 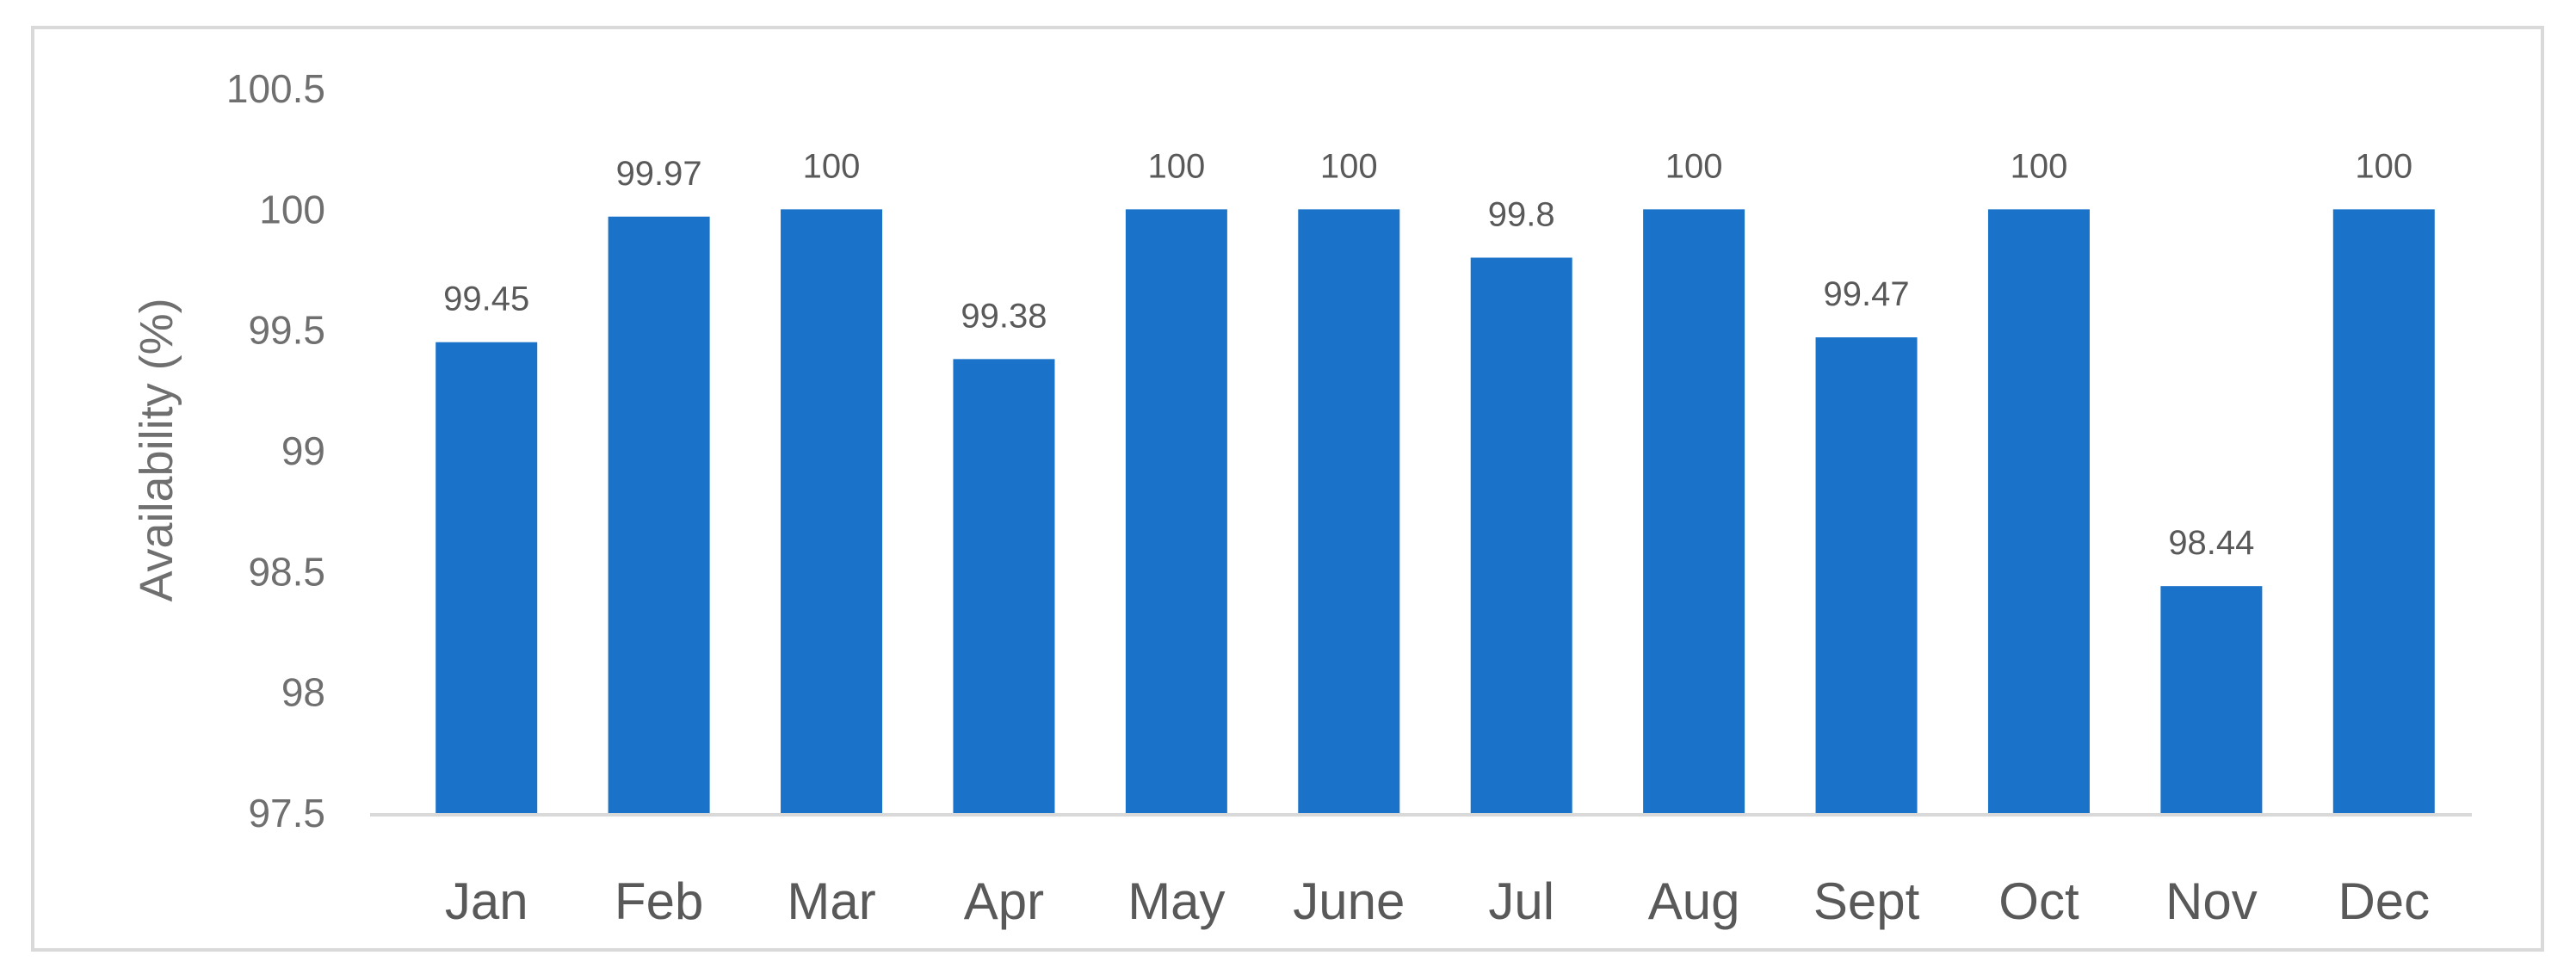 I want to click on x-tick-label: Jan, so click(x=486, y=901).